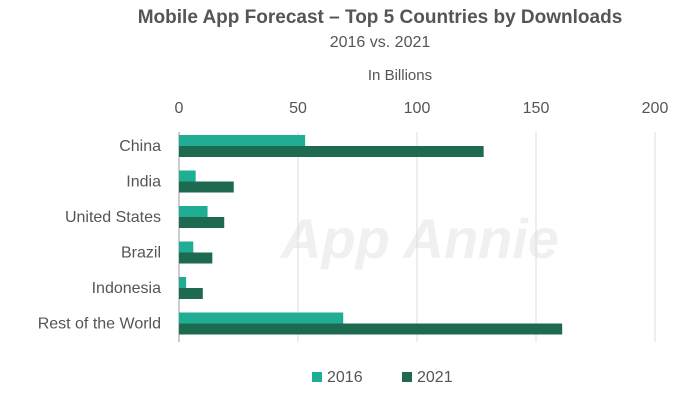 Image resolution: width=689 pixels, height=400 pixels. I want to click on x-tick-label: 50, so click(298, 108).